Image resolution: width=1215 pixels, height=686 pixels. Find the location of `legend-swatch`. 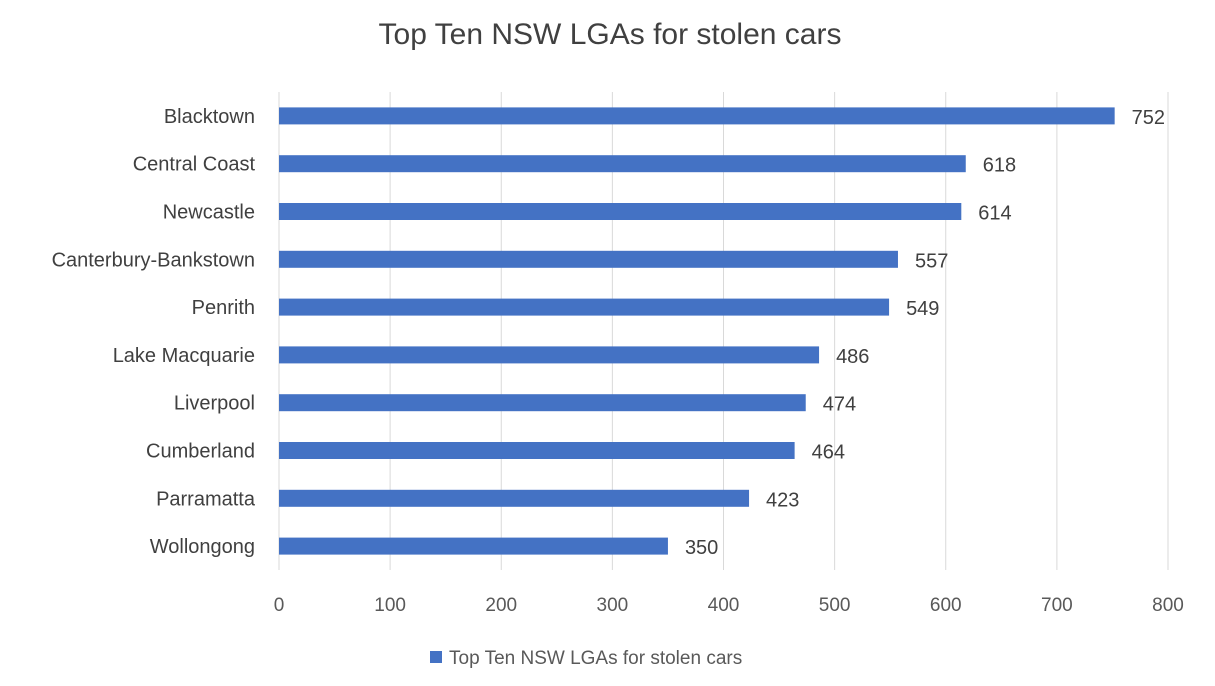

legend-swatch is located at coordinates (436, 657).